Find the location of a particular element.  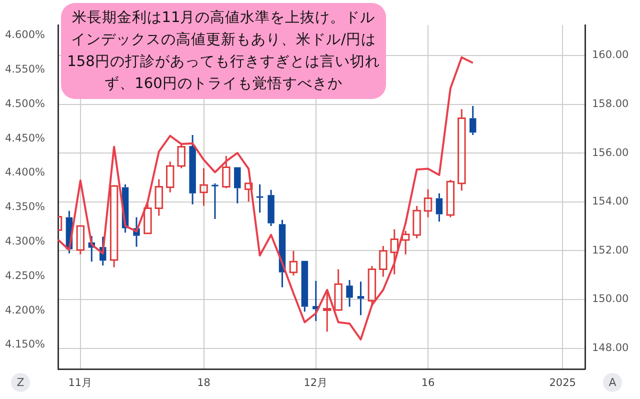

round-button: A is located at coordinates (612, 382).